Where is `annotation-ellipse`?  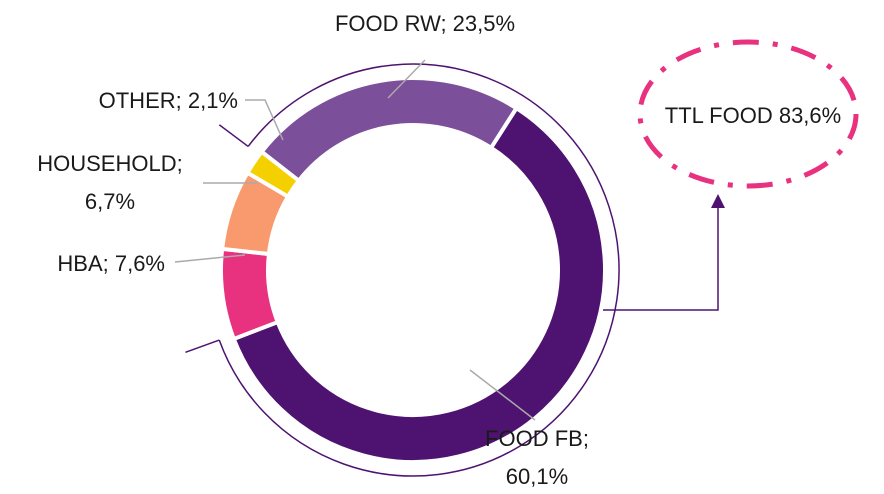 annotation-ellipse is located at coordinates (748, 114).